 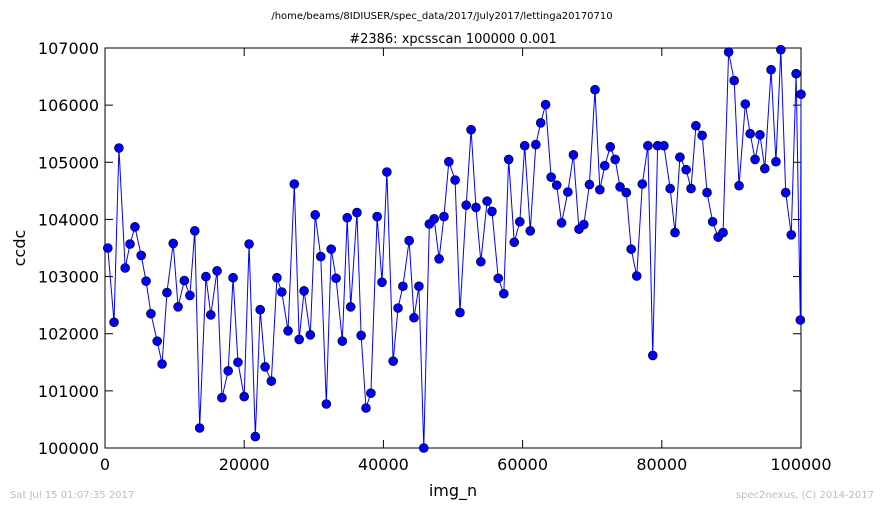 What do you see at coordinates (105, 464) in the screenshot?
I see `x-tick-label: 0` at bounding box center [105, 464].